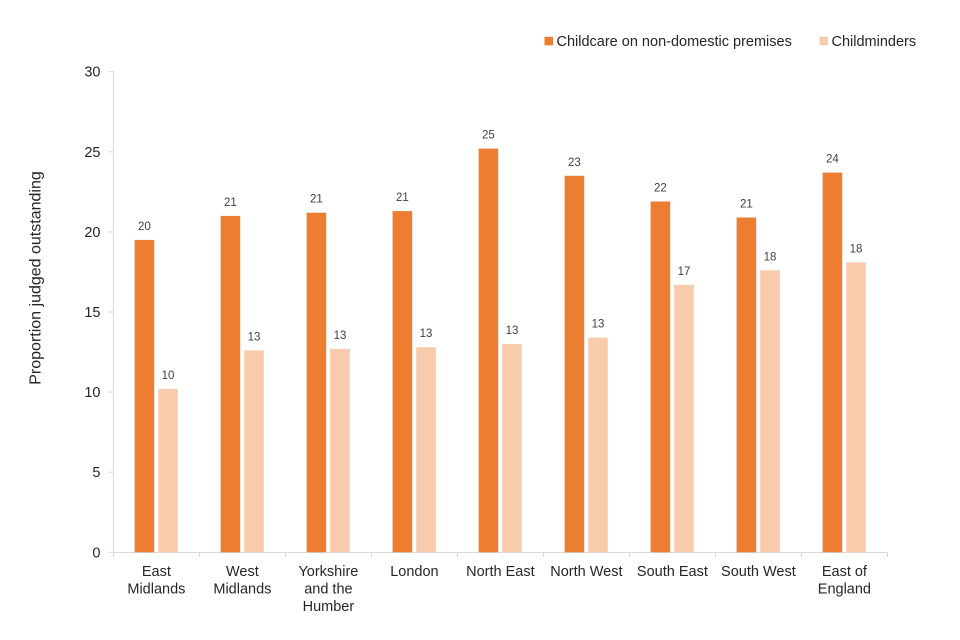  I want to click on svg-text: 5, so click(96, 473).